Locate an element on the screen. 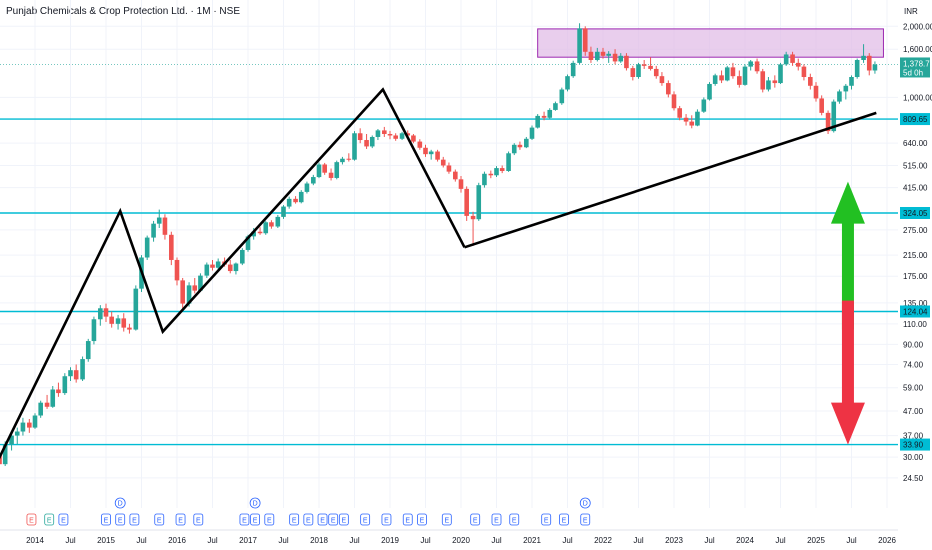 The height and width of the screenshot is (550, 932). y-tick-label: 175.00 is located at coordinates (915, 276).